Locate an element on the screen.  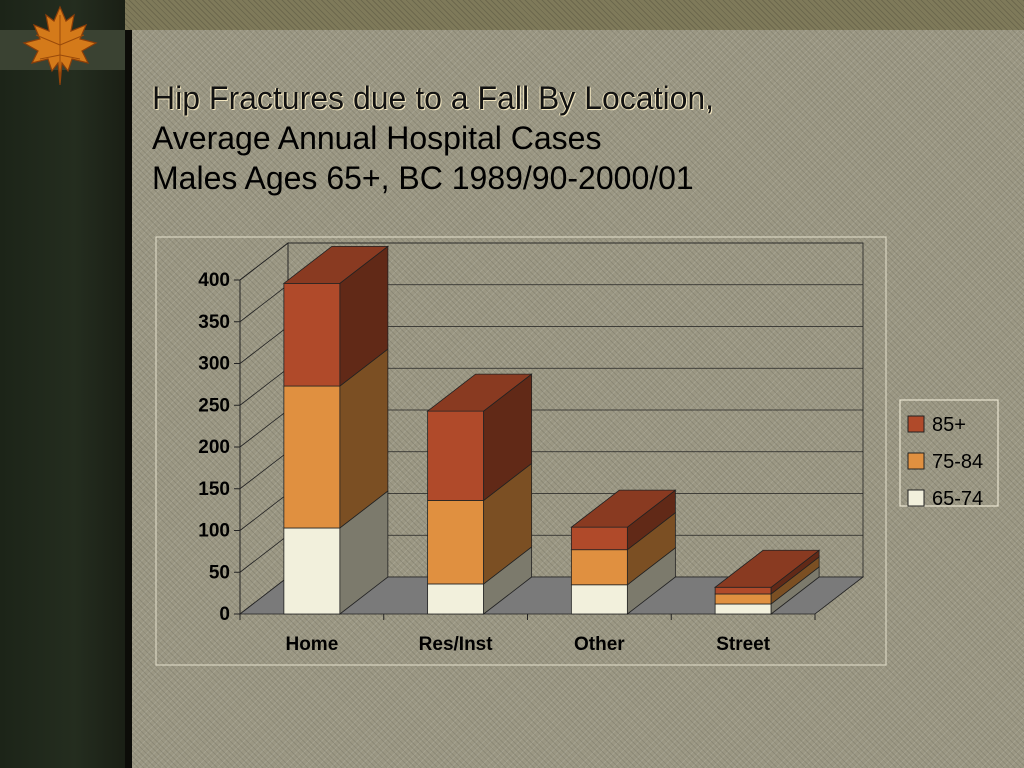
y-tick-label: 150 is located at coordinates (214, 489).